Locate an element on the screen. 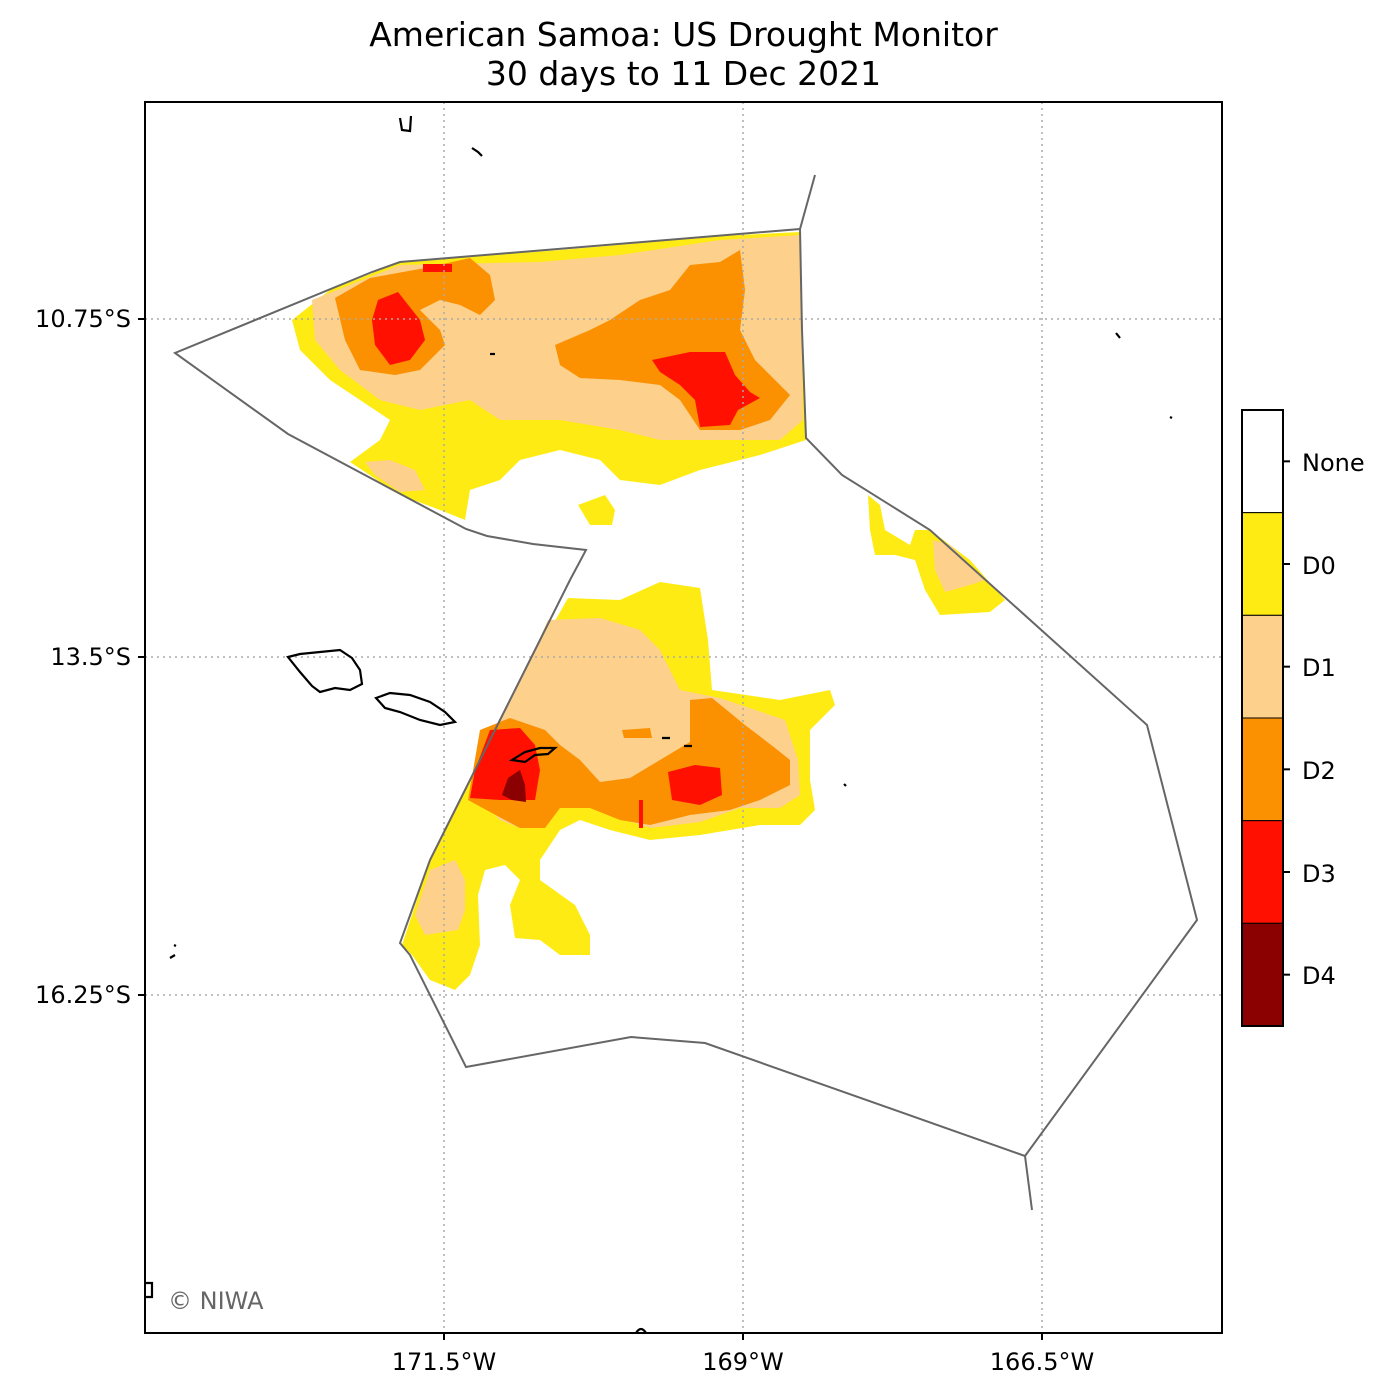 This screenshot has width=1394, height=1396. credit-text: © NIWA is located at coordinates (216, 1301).